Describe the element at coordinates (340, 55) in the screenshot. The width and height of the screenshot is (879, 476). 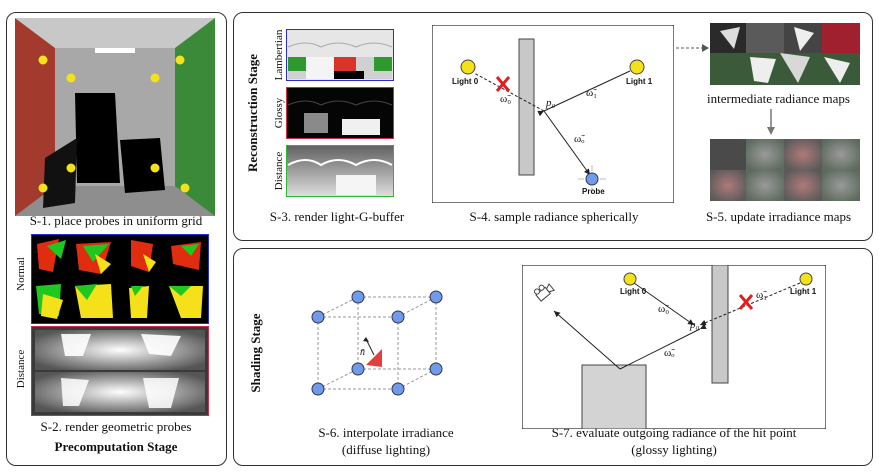
I see `lambertian-buffer` at that location.